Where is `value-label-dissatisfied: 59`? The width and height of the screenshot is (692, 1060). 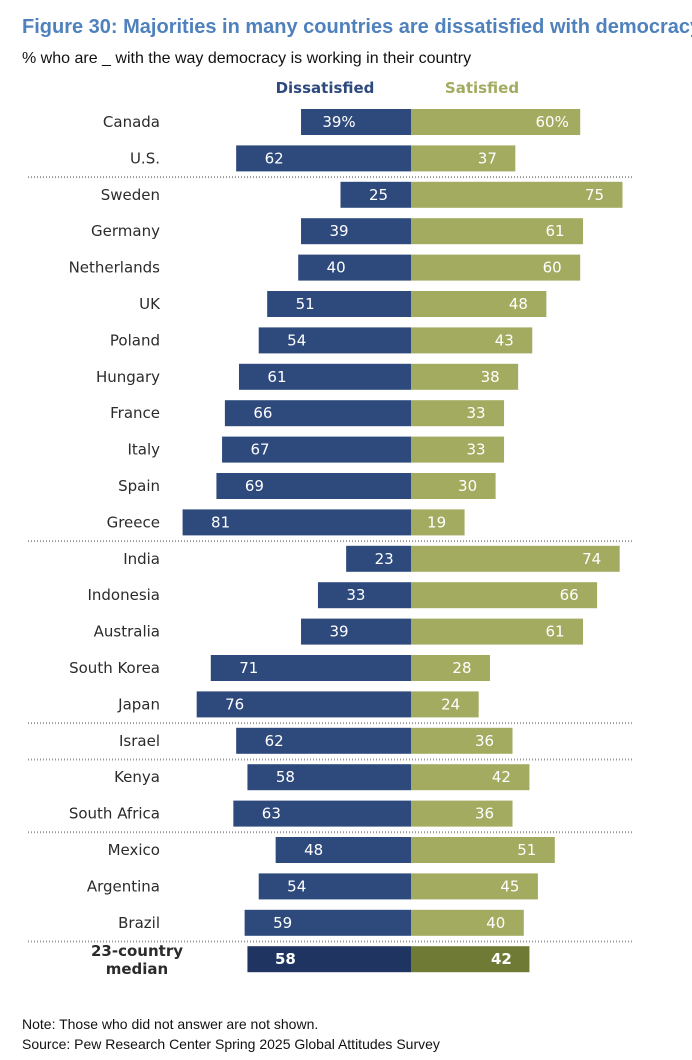
value-label-dissatisfied: 59 is located at coordinates (282, 923).